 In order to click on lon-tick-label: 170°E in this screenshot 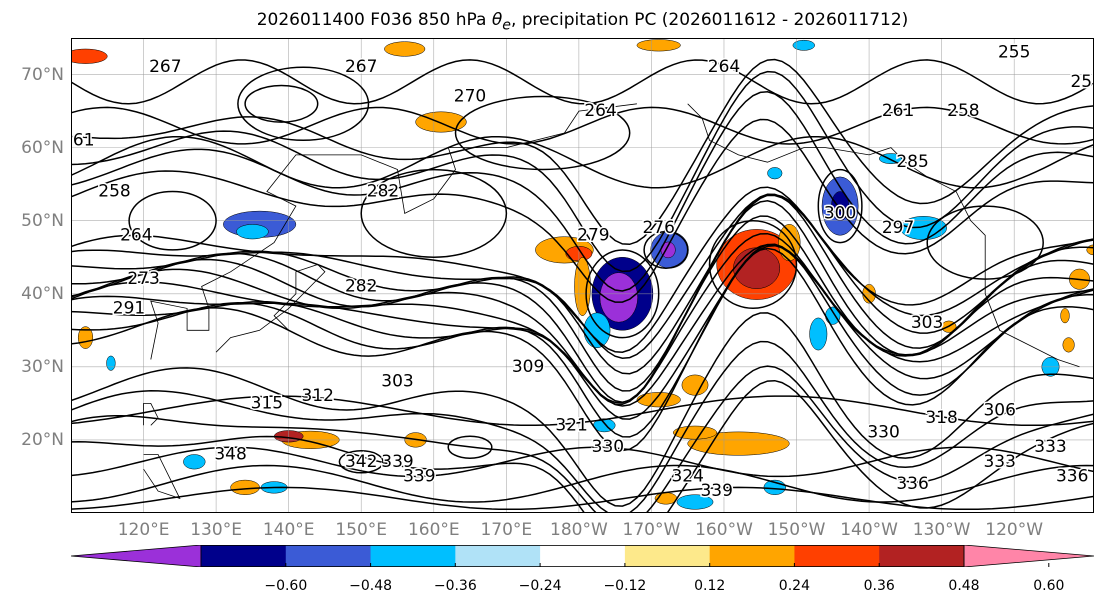, I will do `click(506, 530)`.